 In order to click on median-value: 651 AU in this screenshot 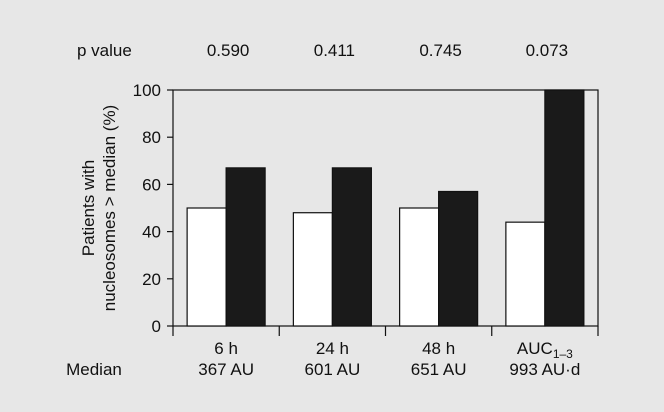, I will do `click(439, 369)`.